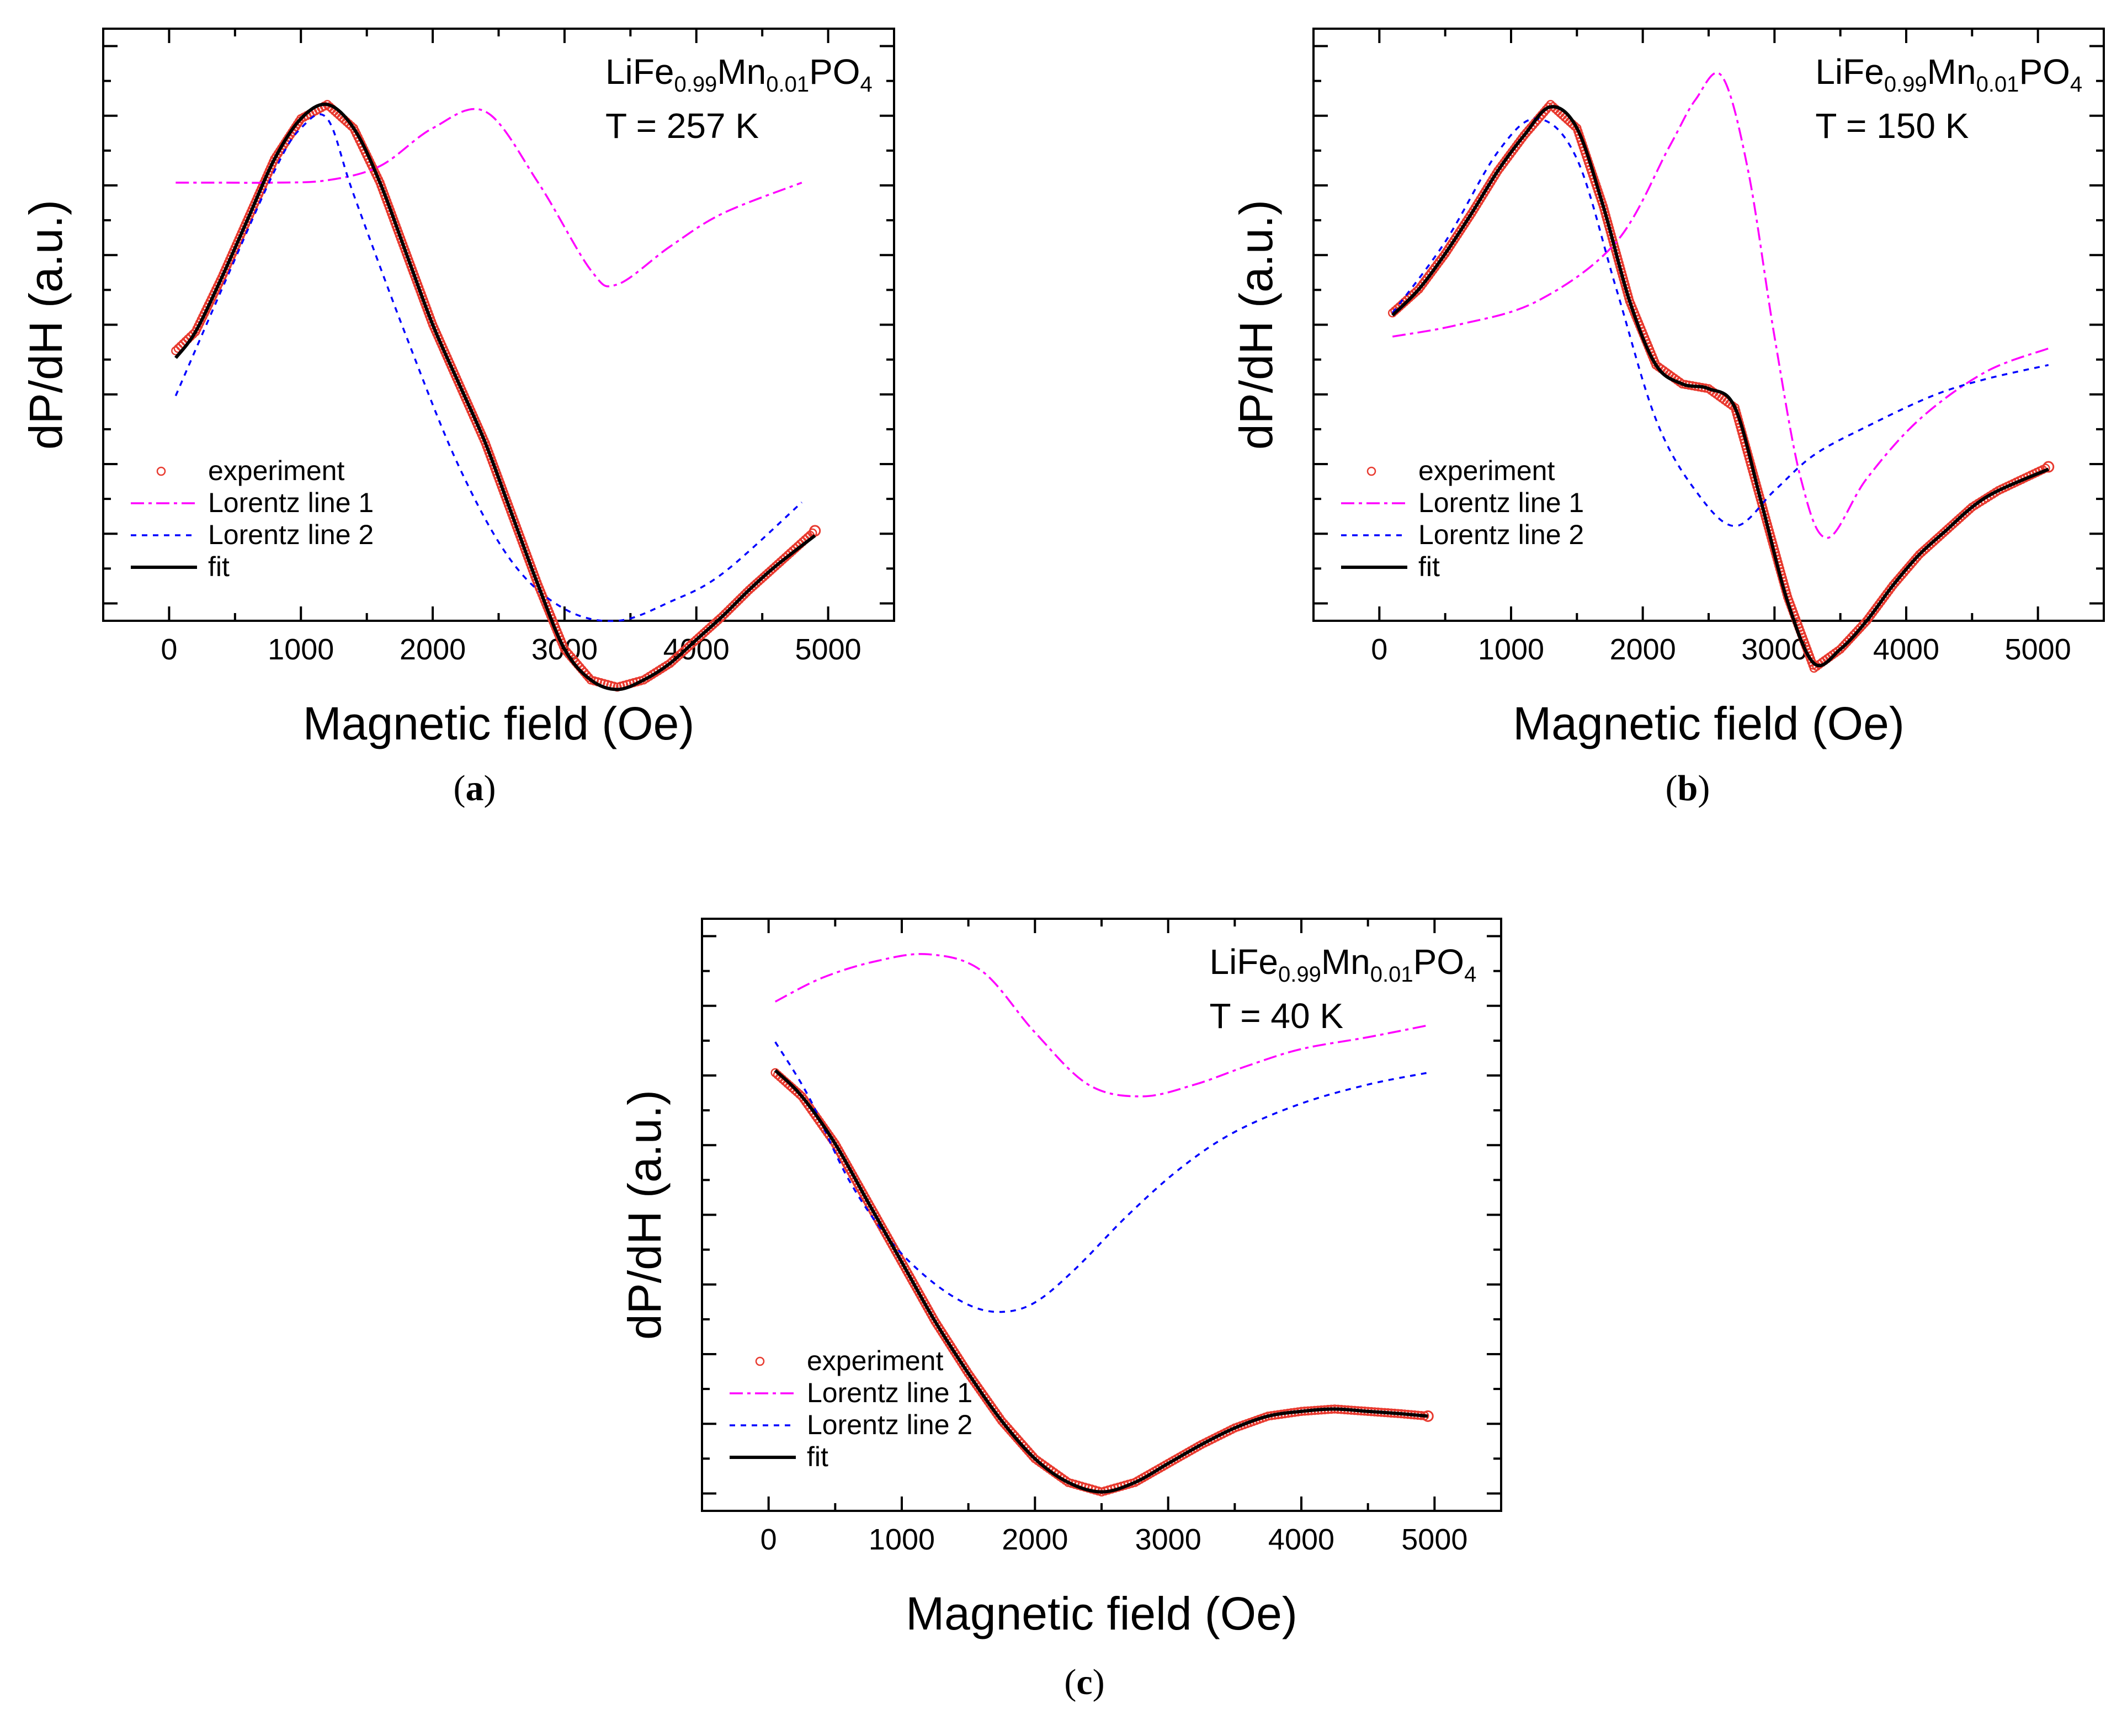 The width and height of the screenshot is (2122, 1736). What do you see at coordinates (460, 788) in the screenshot?
I see `caption-paren: (` at bounding box center [460, 788].